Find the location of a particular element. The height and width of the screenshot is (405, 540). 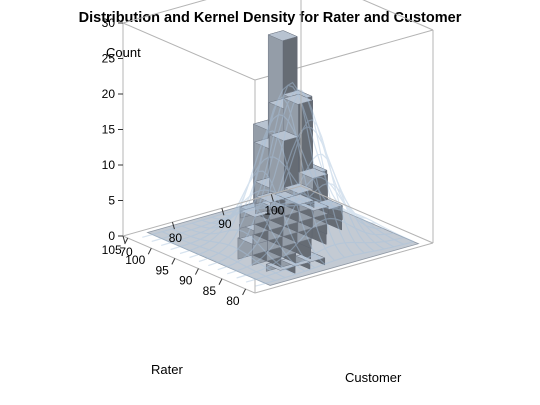

z-tick-label: 30 is located at coordinates (109, 23).